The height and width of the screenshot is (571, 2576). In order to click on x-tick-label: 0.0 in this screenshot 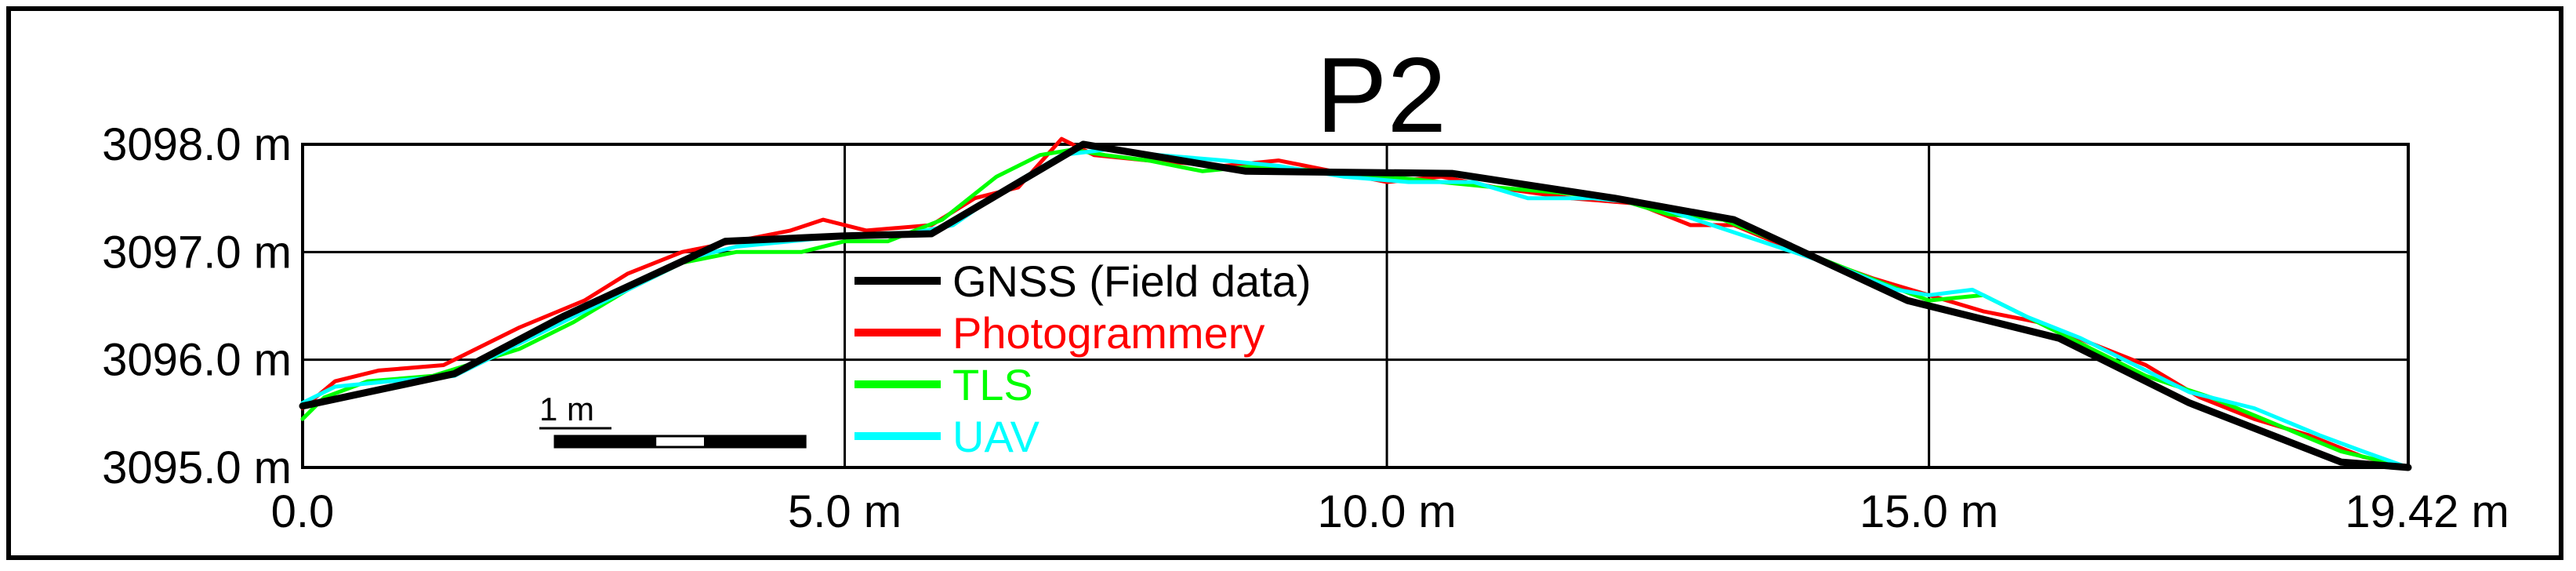, I will do `click(303, 511)`.